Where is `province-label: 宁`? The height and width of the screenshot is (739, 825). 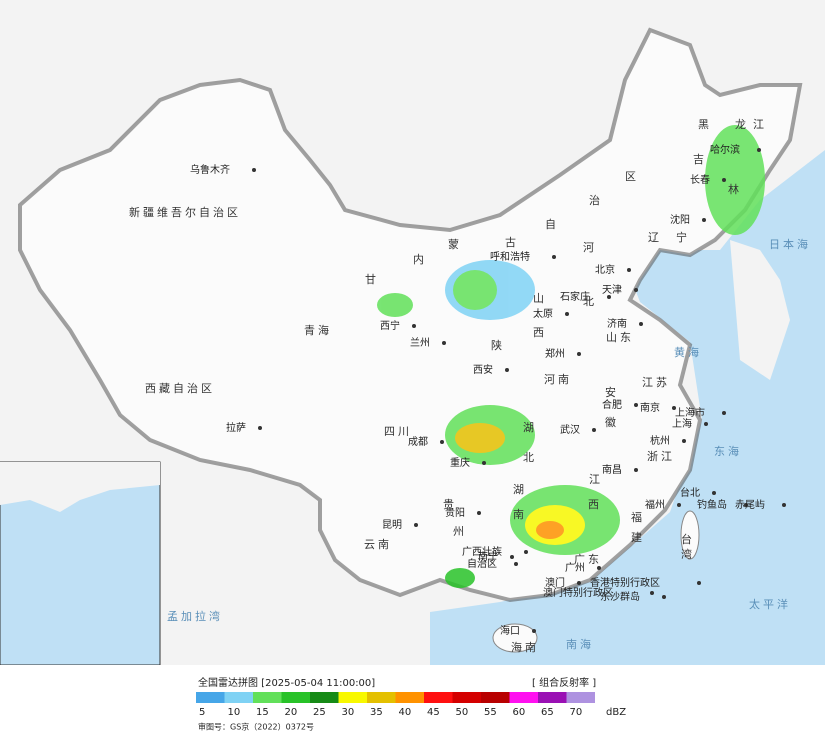
province-label: 宁 is located at coordinates (683, 237).